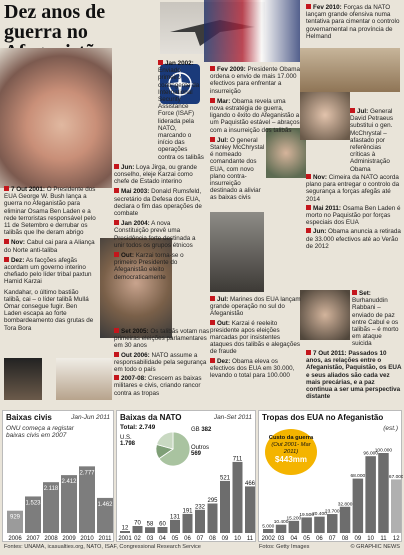 The image size is (404, 555). I want to click on data-label: 1.523, so click(33, 503).